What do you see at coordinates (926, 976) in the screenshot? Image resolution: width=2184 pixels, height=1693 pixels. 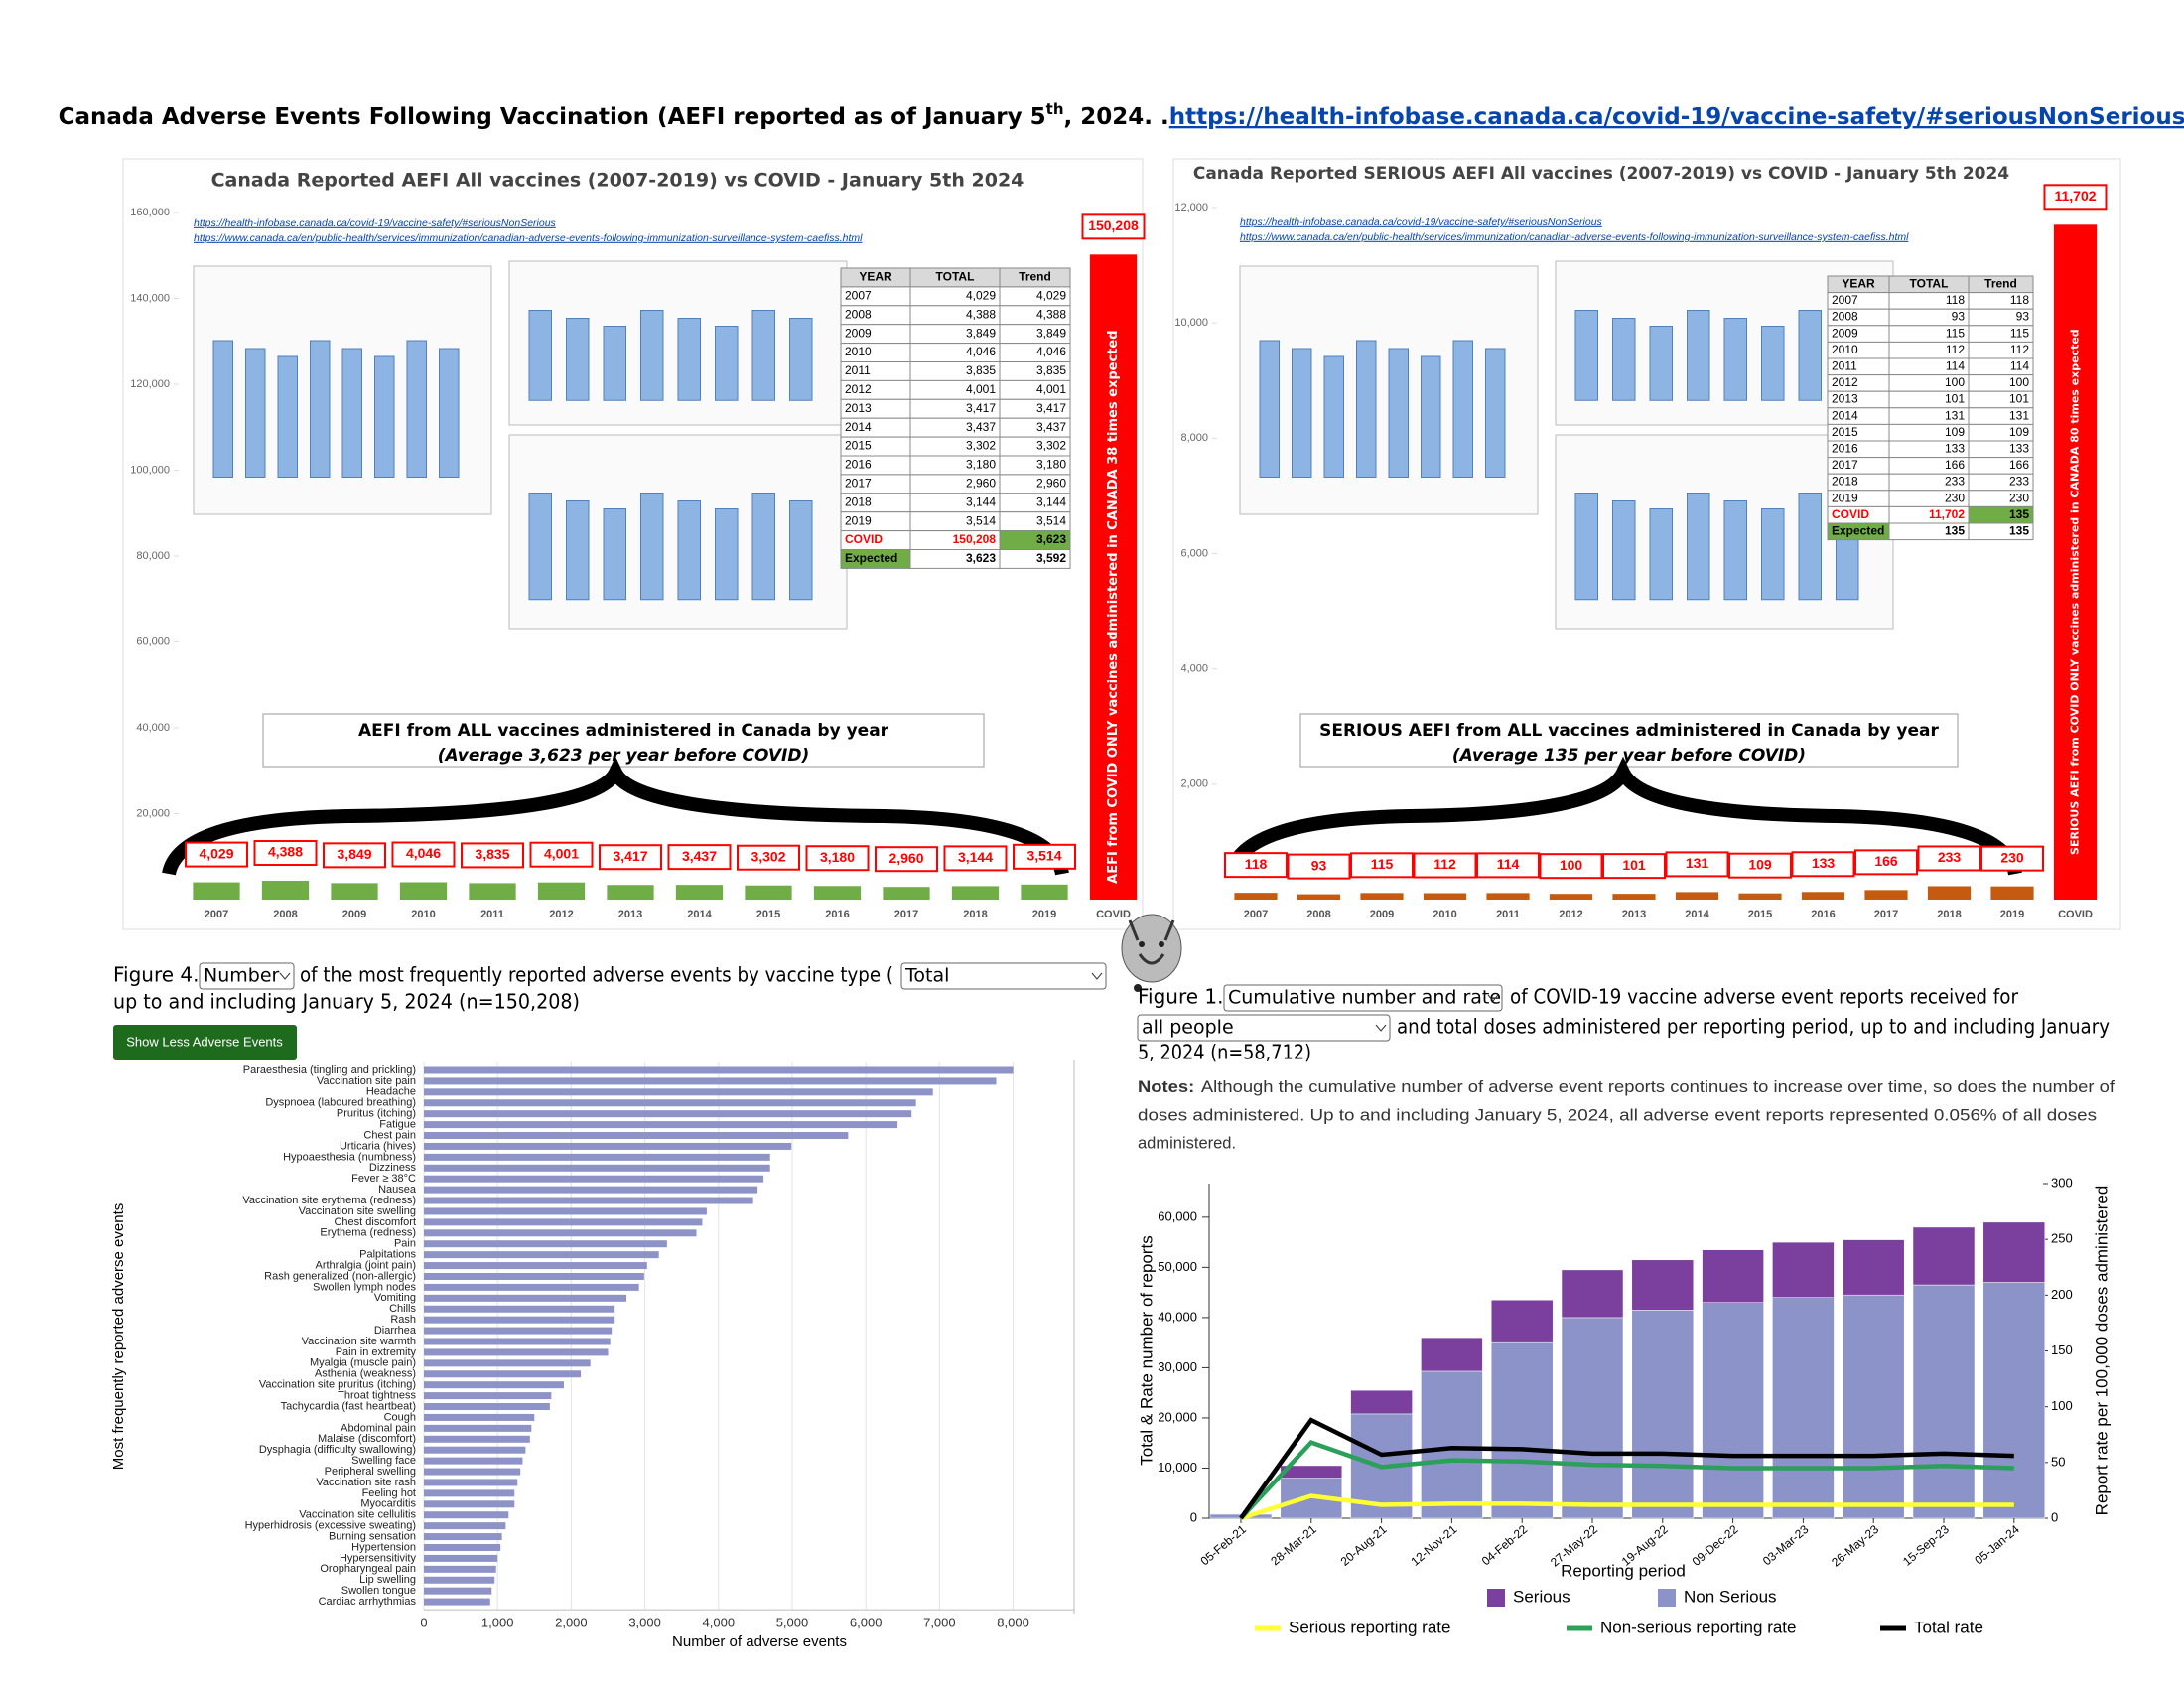 I see `select-value: Total` at bounding box center [926, 976].